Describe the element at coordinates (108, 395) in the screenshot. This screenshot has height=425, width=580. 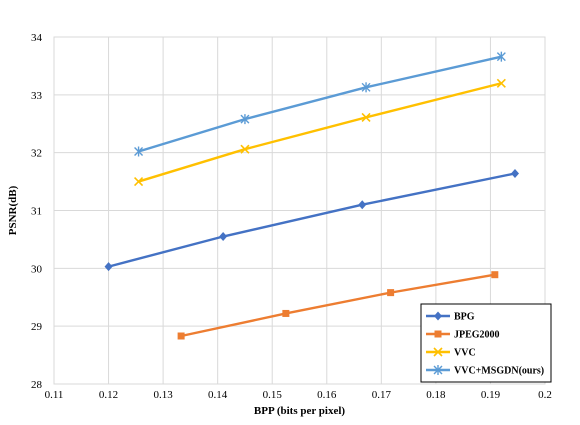
I see `x-tick-label: 0.12` at that location.